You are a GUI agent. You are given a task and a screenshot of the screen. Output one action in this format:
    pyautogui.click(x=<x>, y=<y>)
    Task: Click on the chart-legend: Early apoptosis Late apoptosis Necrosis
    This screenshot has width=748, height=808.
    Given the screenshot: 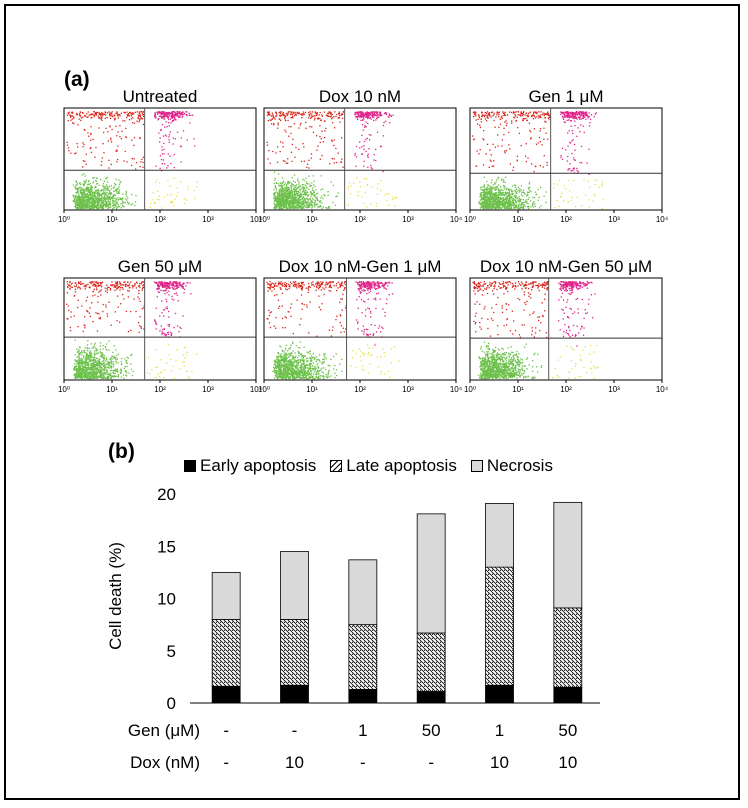 What is the action you would take?
    pyautogui.click(x=375, y=466)
    